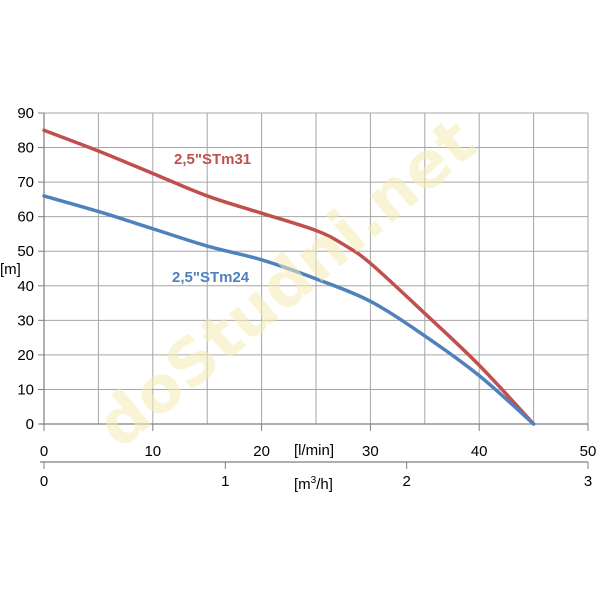 The height and width of the screenshot is (600, 600). What do you see at coordinates (152, 451) in the screenshot?
I see `x-tick-label: 10` at bounding box center [152, 451].